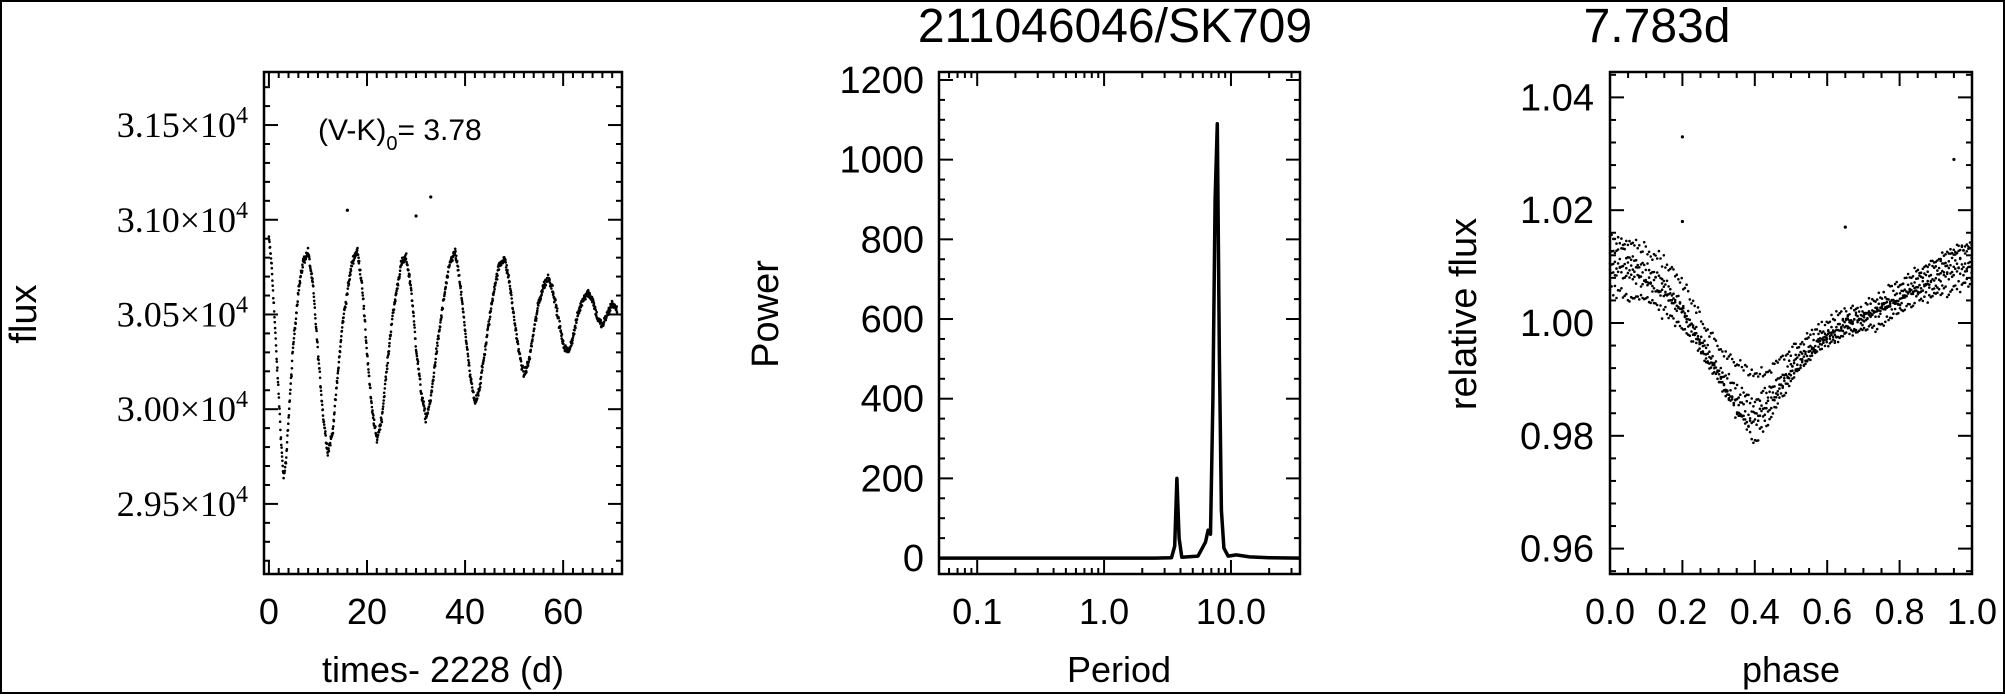 The image size is (2005, 696). Describe the element at coordinates (242, 211) in the screenshot. I see `flux-tick-exponent: 4` at that location.